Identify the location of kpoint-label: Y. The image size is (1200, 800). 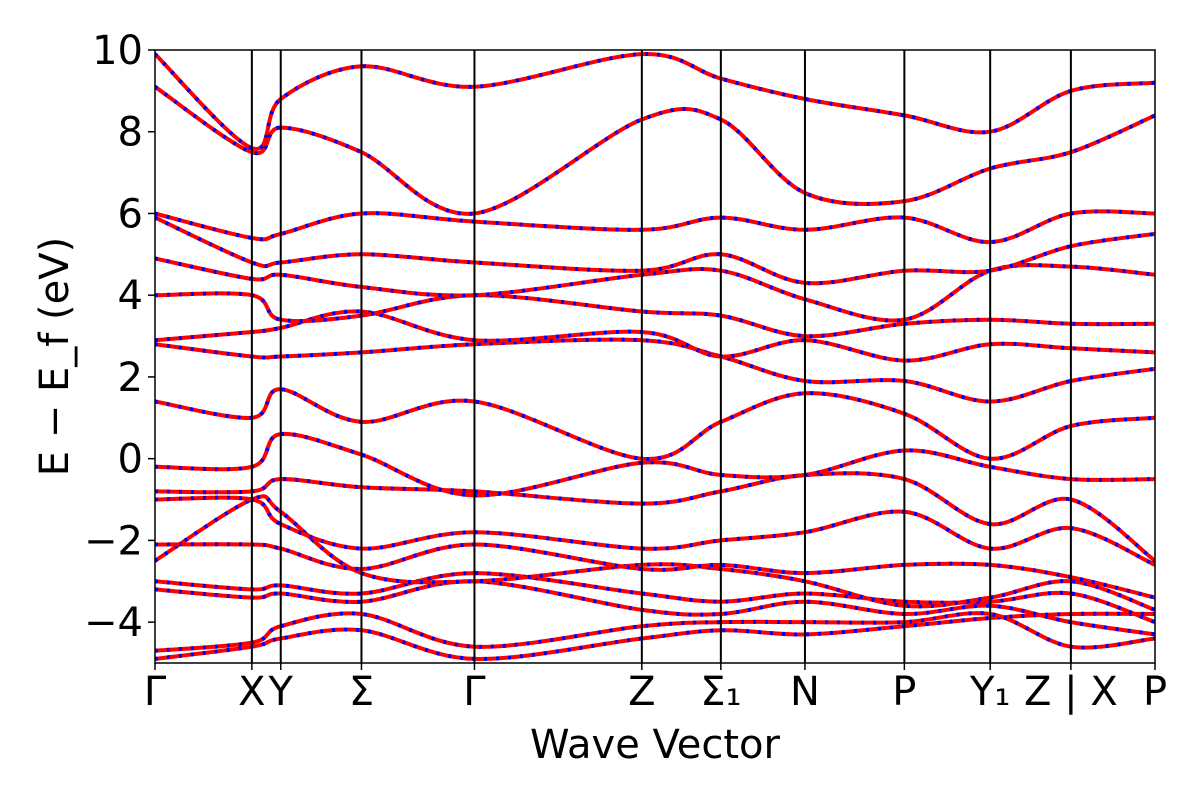
(281, 692).